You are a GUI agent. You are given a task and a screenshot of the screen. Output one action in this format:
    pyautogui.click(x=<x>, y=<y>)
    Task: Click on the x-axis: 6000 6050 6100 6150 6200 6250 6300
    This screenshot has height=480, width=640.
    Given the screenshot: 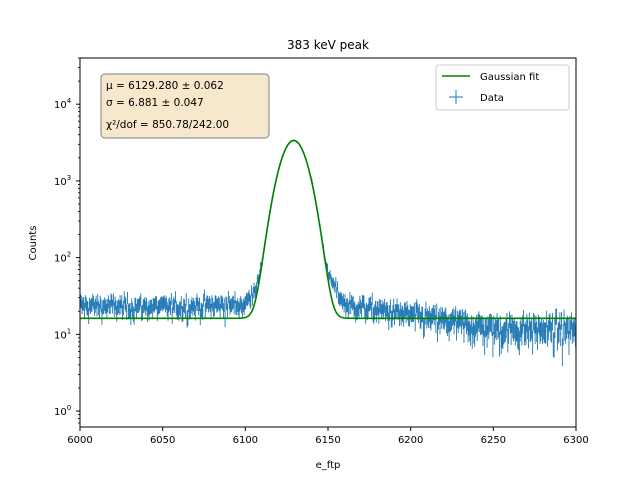 What is the action you would take?
    pyautogui.click(x=328, y=436)
    